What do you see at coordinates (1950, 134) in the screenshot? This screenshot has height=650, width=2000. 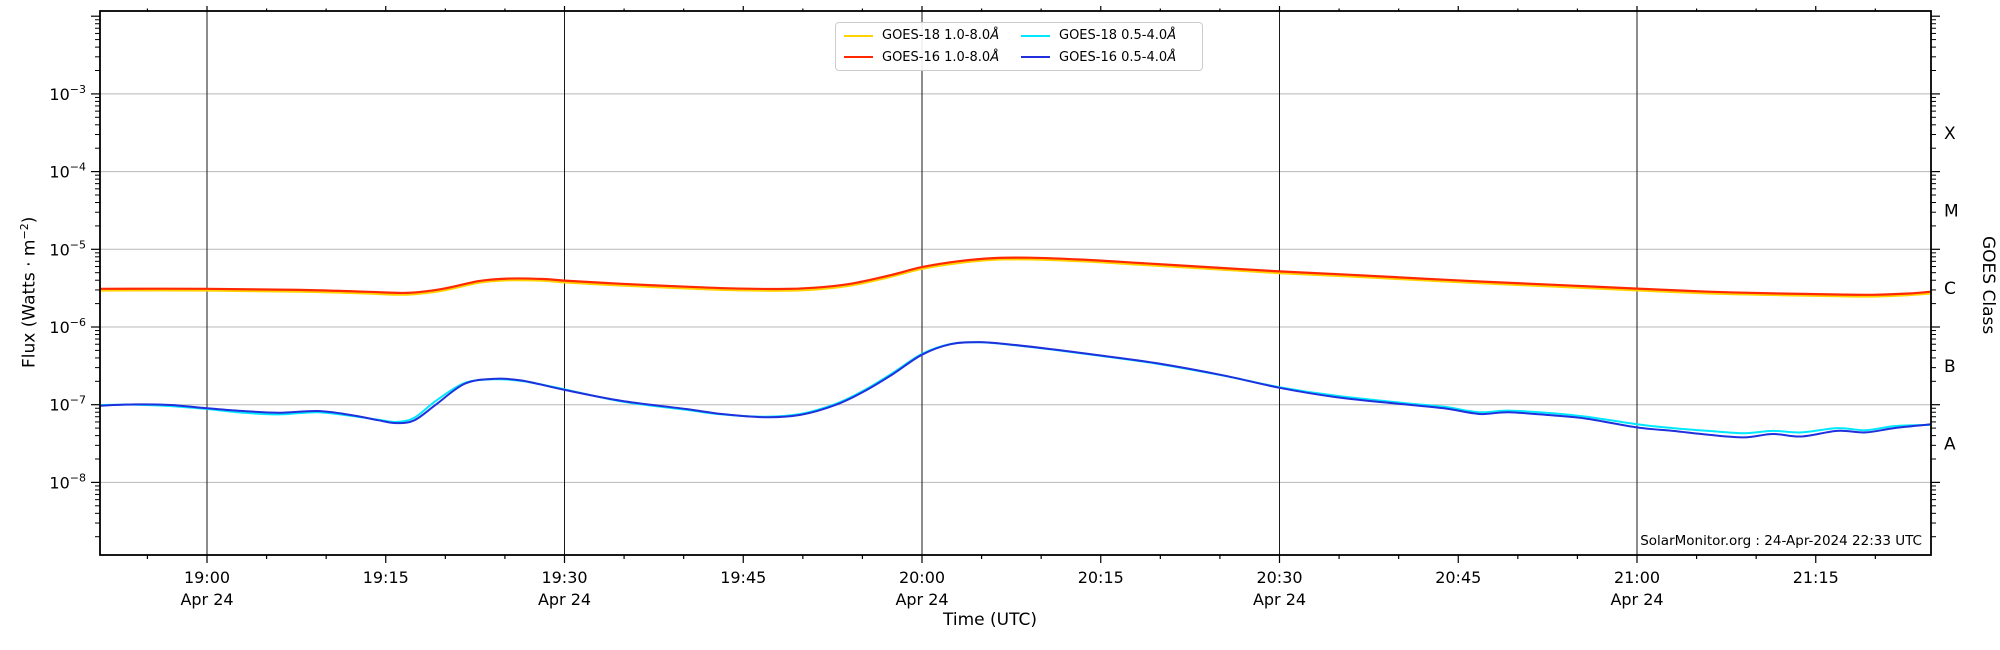 I see `goes-class-tick-label-x: X` at bounding box center [1950, 134].